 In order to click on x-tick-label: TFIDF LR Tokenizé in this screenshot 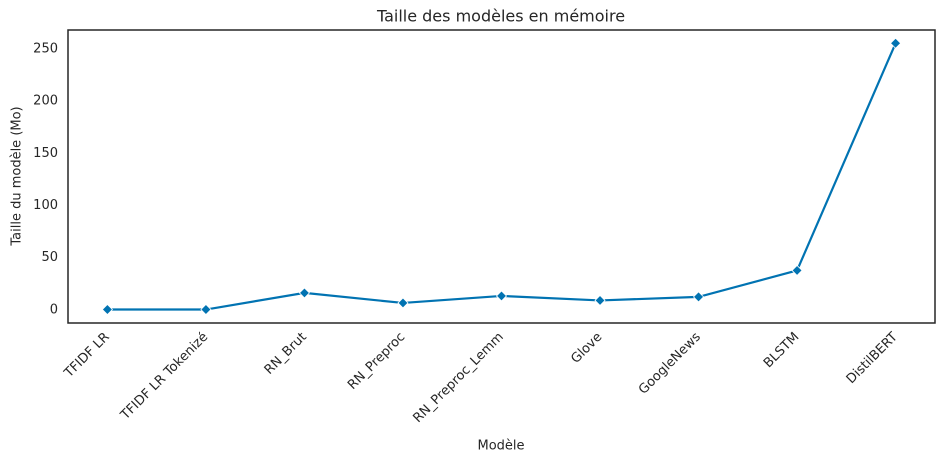, I will do `click(164, 377)`.